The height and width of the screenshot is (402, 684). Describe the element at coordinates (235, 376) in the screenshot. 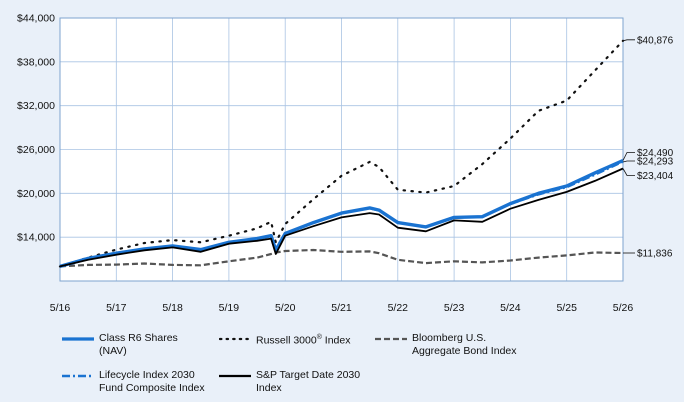

I see `legend-swatch-sp-target-2030` at that location.